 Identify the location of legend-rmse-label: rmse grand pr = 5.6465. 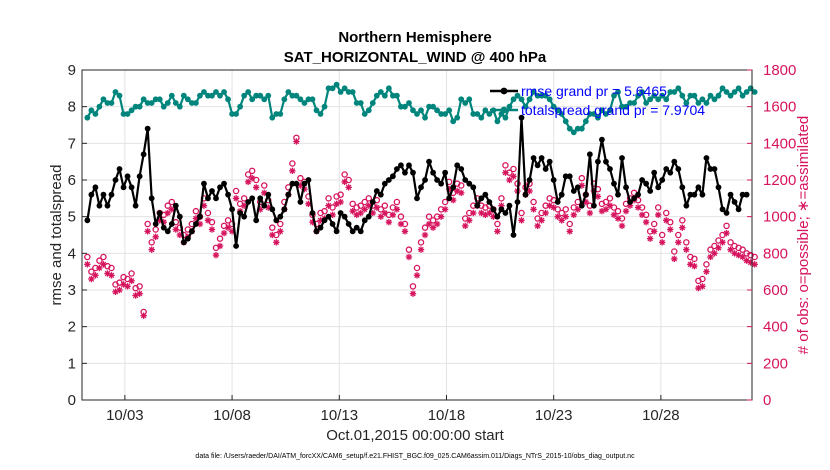
(594, 91).